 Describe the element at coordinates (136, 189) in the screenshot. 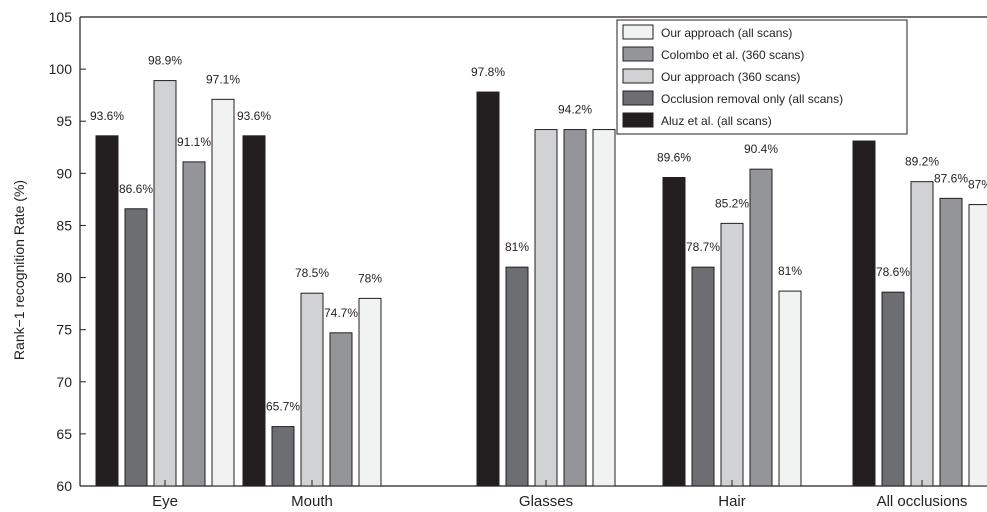

I see `data-label: 86.6%` at that location.